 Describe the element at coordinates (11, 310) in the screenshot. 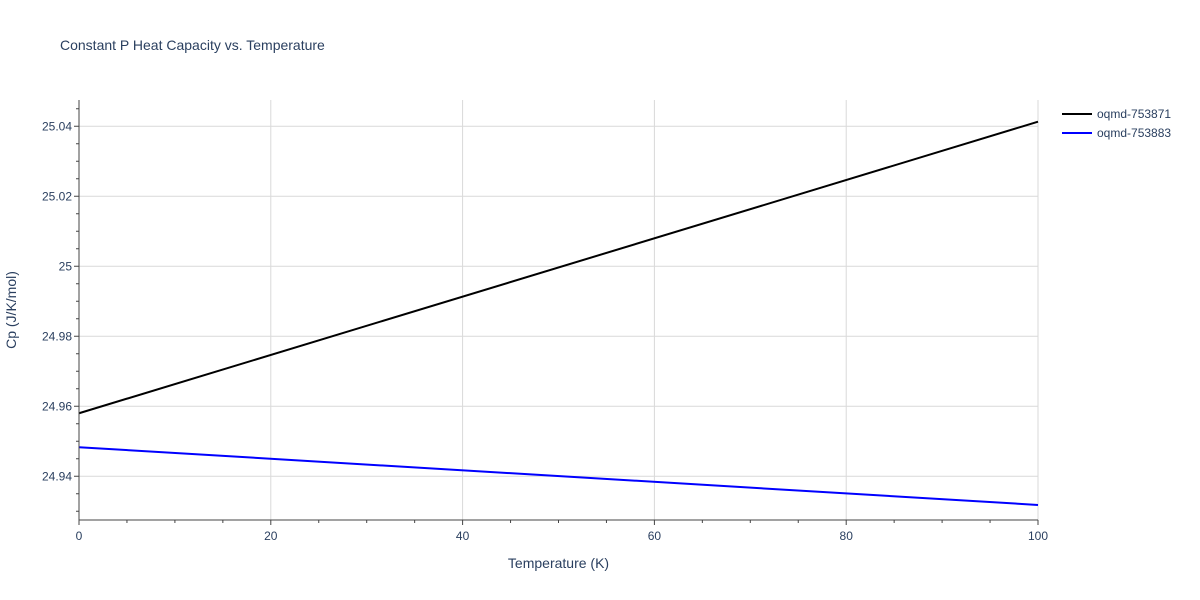

I see `y-axis-title: Cp (J/K/mol)` at that location.